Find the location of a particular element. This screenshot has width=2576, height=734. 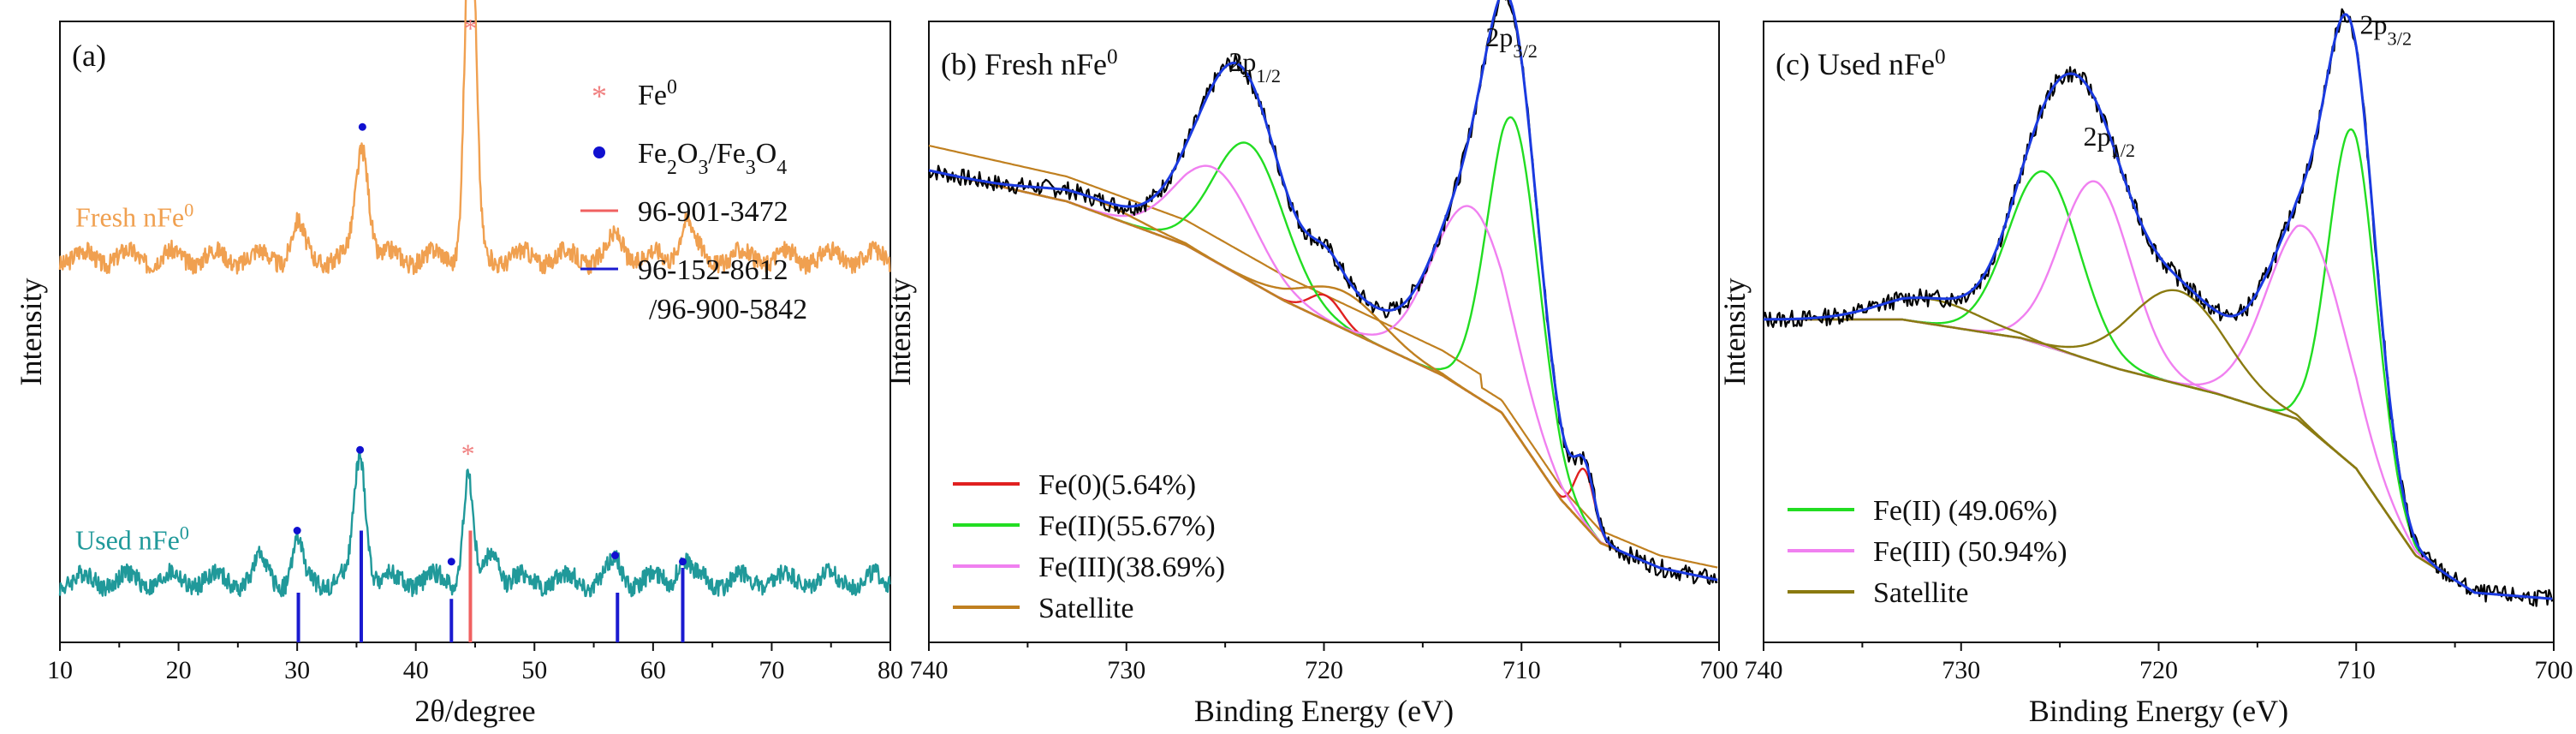

x-tick-label: 80 is located at coordinates (891, 670).